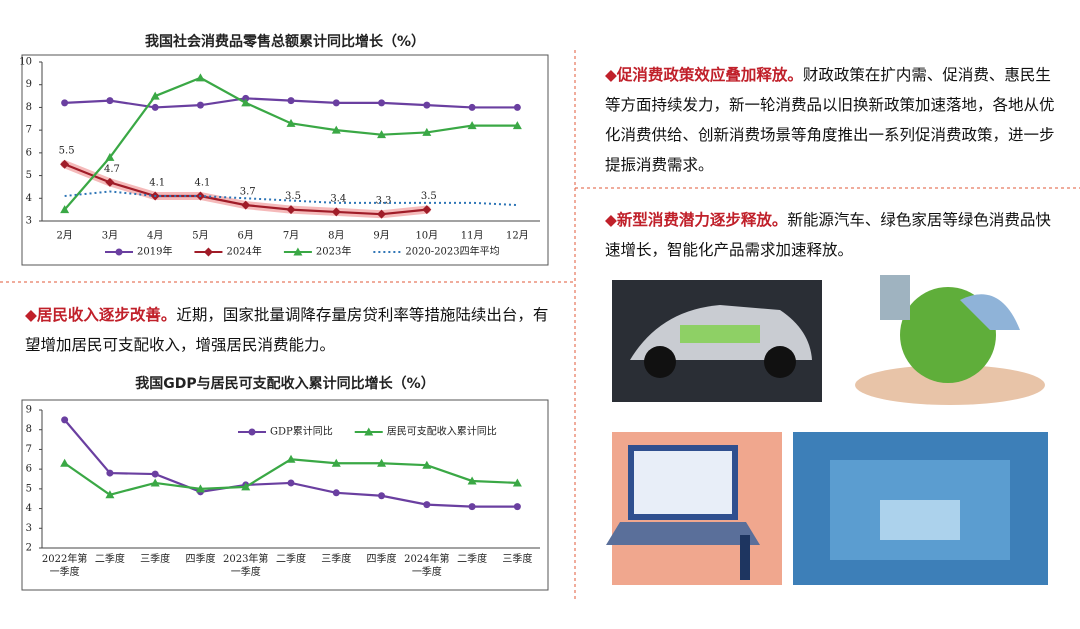  Describe the element at coordinates (246, 236) in the screenshot. I see `x-tick-label: 6月` at that location.